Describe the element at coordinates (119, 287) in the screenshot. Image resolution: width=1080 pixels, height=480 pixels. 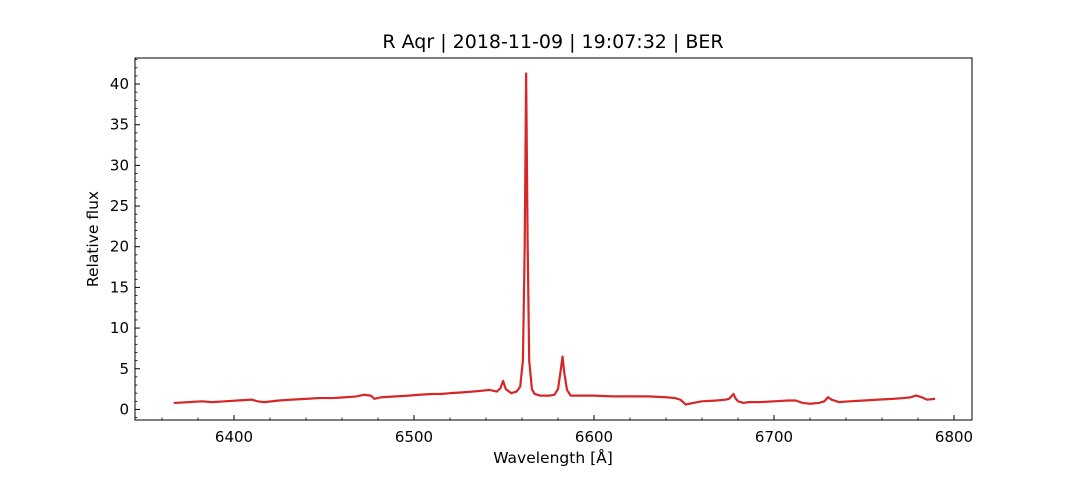
I see `y-tick-label: 15` at that location.